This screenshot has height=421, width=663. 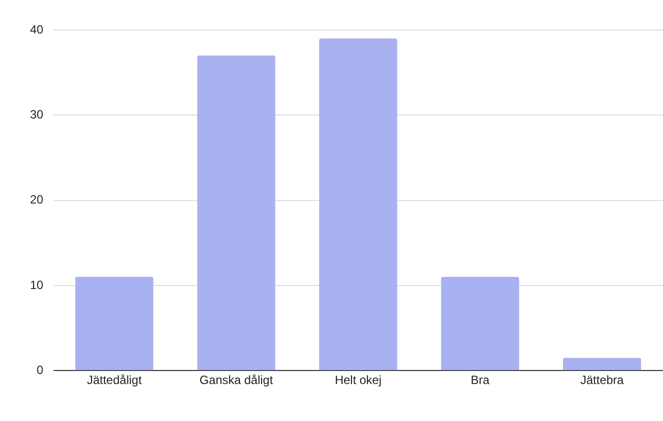 What do you see at coordinates (37, 114) in the screenshot?
I see `y-tick-label: 30` at bounding box center [37, 114].